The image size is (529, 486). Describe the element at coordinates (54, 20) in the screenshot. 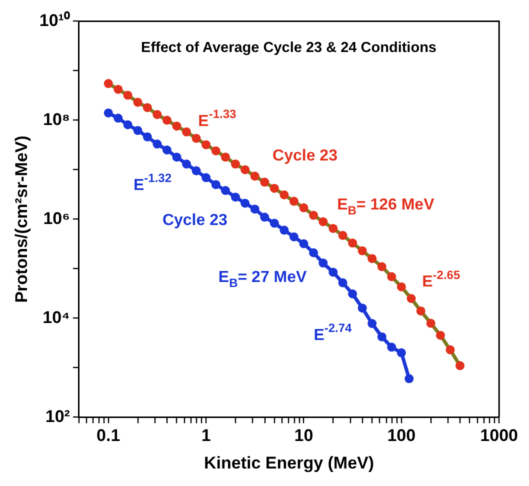

I see `y-tick-label: 10¹⁰` at that location.